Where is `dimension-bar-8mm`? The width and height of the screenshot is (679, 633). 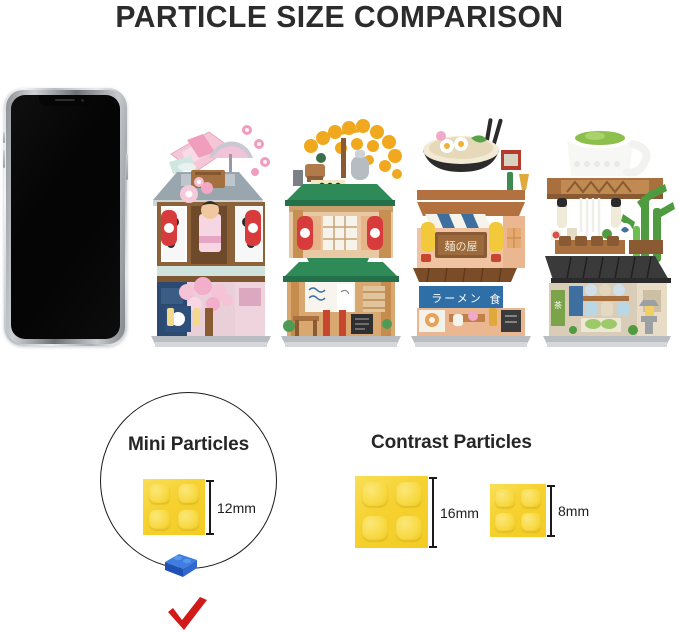 dimension-bar-8mm is located at coordinates (551, 511).